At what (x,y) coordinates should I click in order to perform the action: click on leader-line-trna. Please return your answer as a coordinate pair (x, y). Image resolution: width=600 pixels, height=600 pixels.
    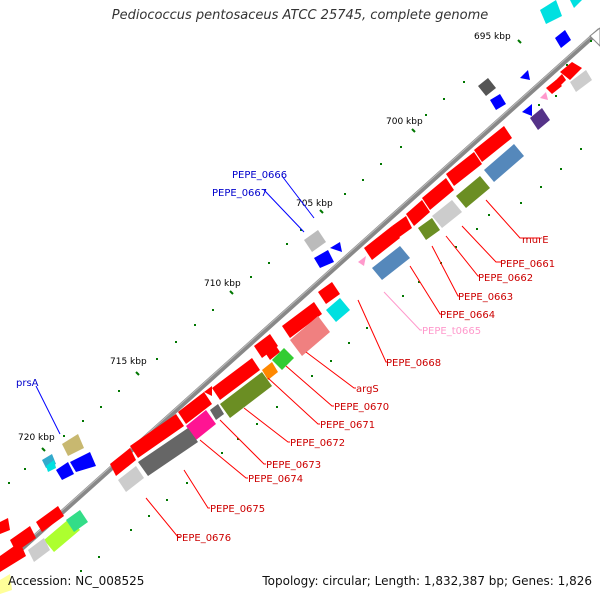
    Looking at the image, I should click on (402, 311).